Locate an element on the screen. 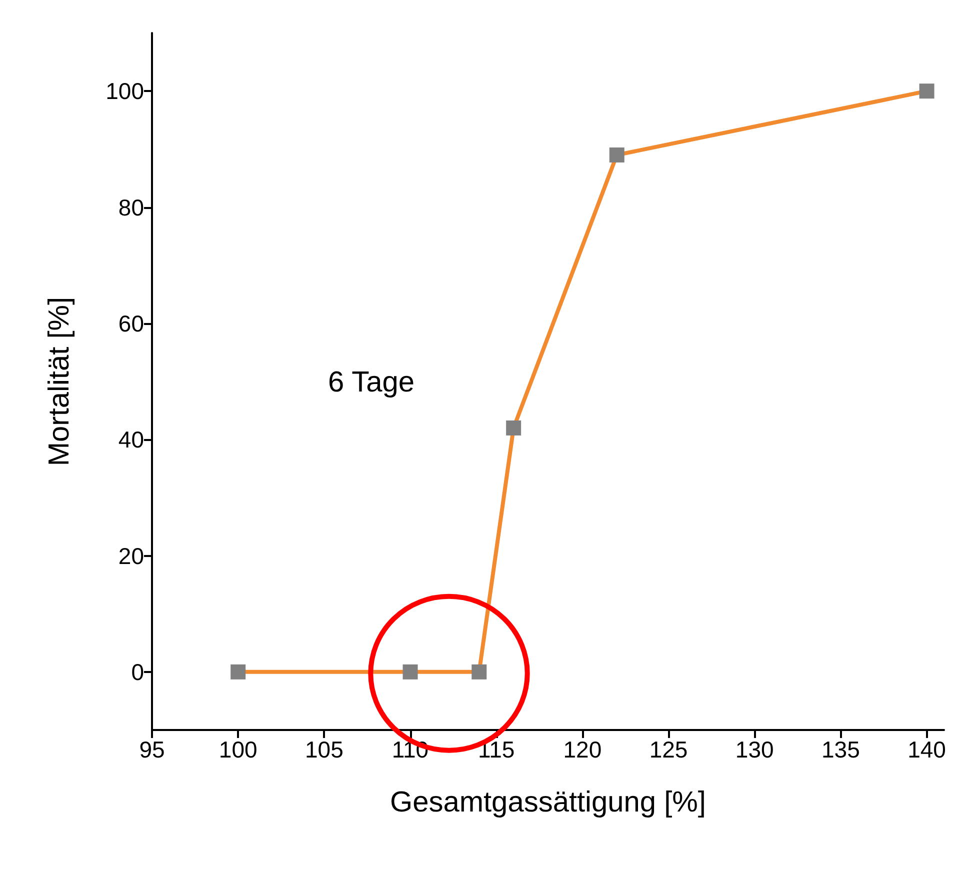 The height and width of the screenshot is (885, 956). y-axis-title: Mortalität [%] is located at coordinates (60, 381).